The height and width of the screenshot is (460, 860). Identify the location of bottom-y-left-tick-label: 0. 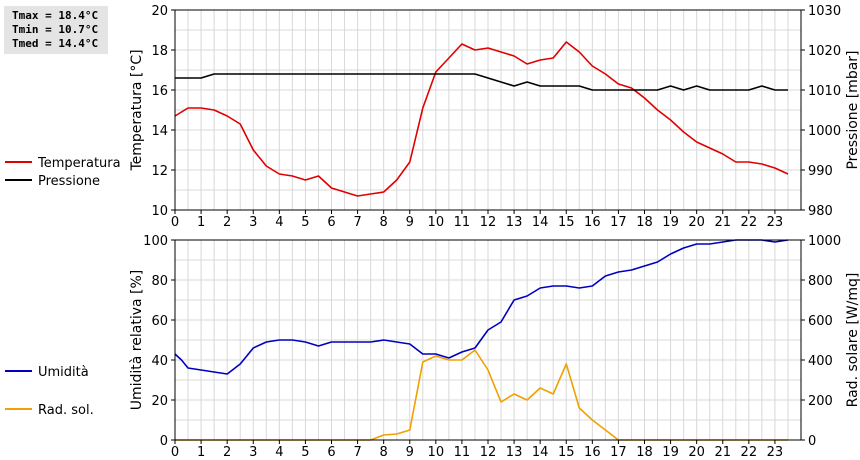
(164, 441).